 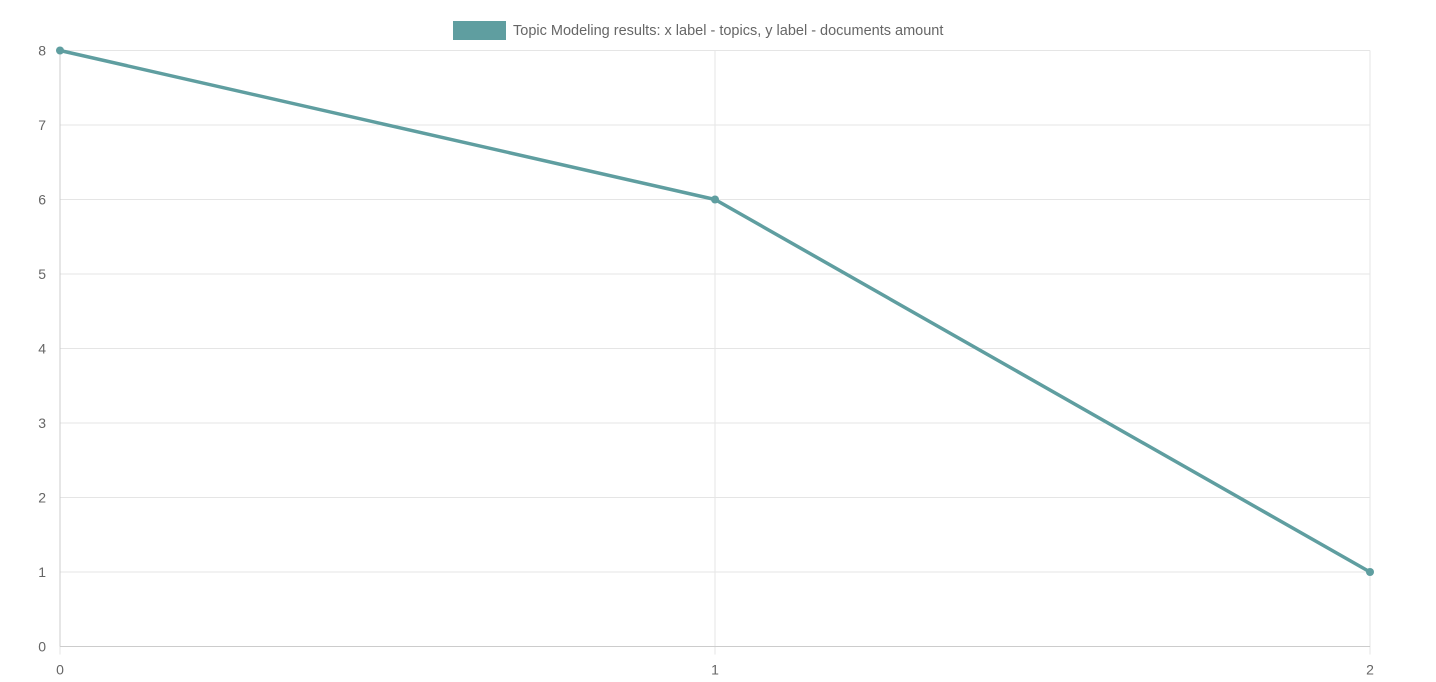 I want to click on x-tick-label: 1, so click(x=715, y=670).